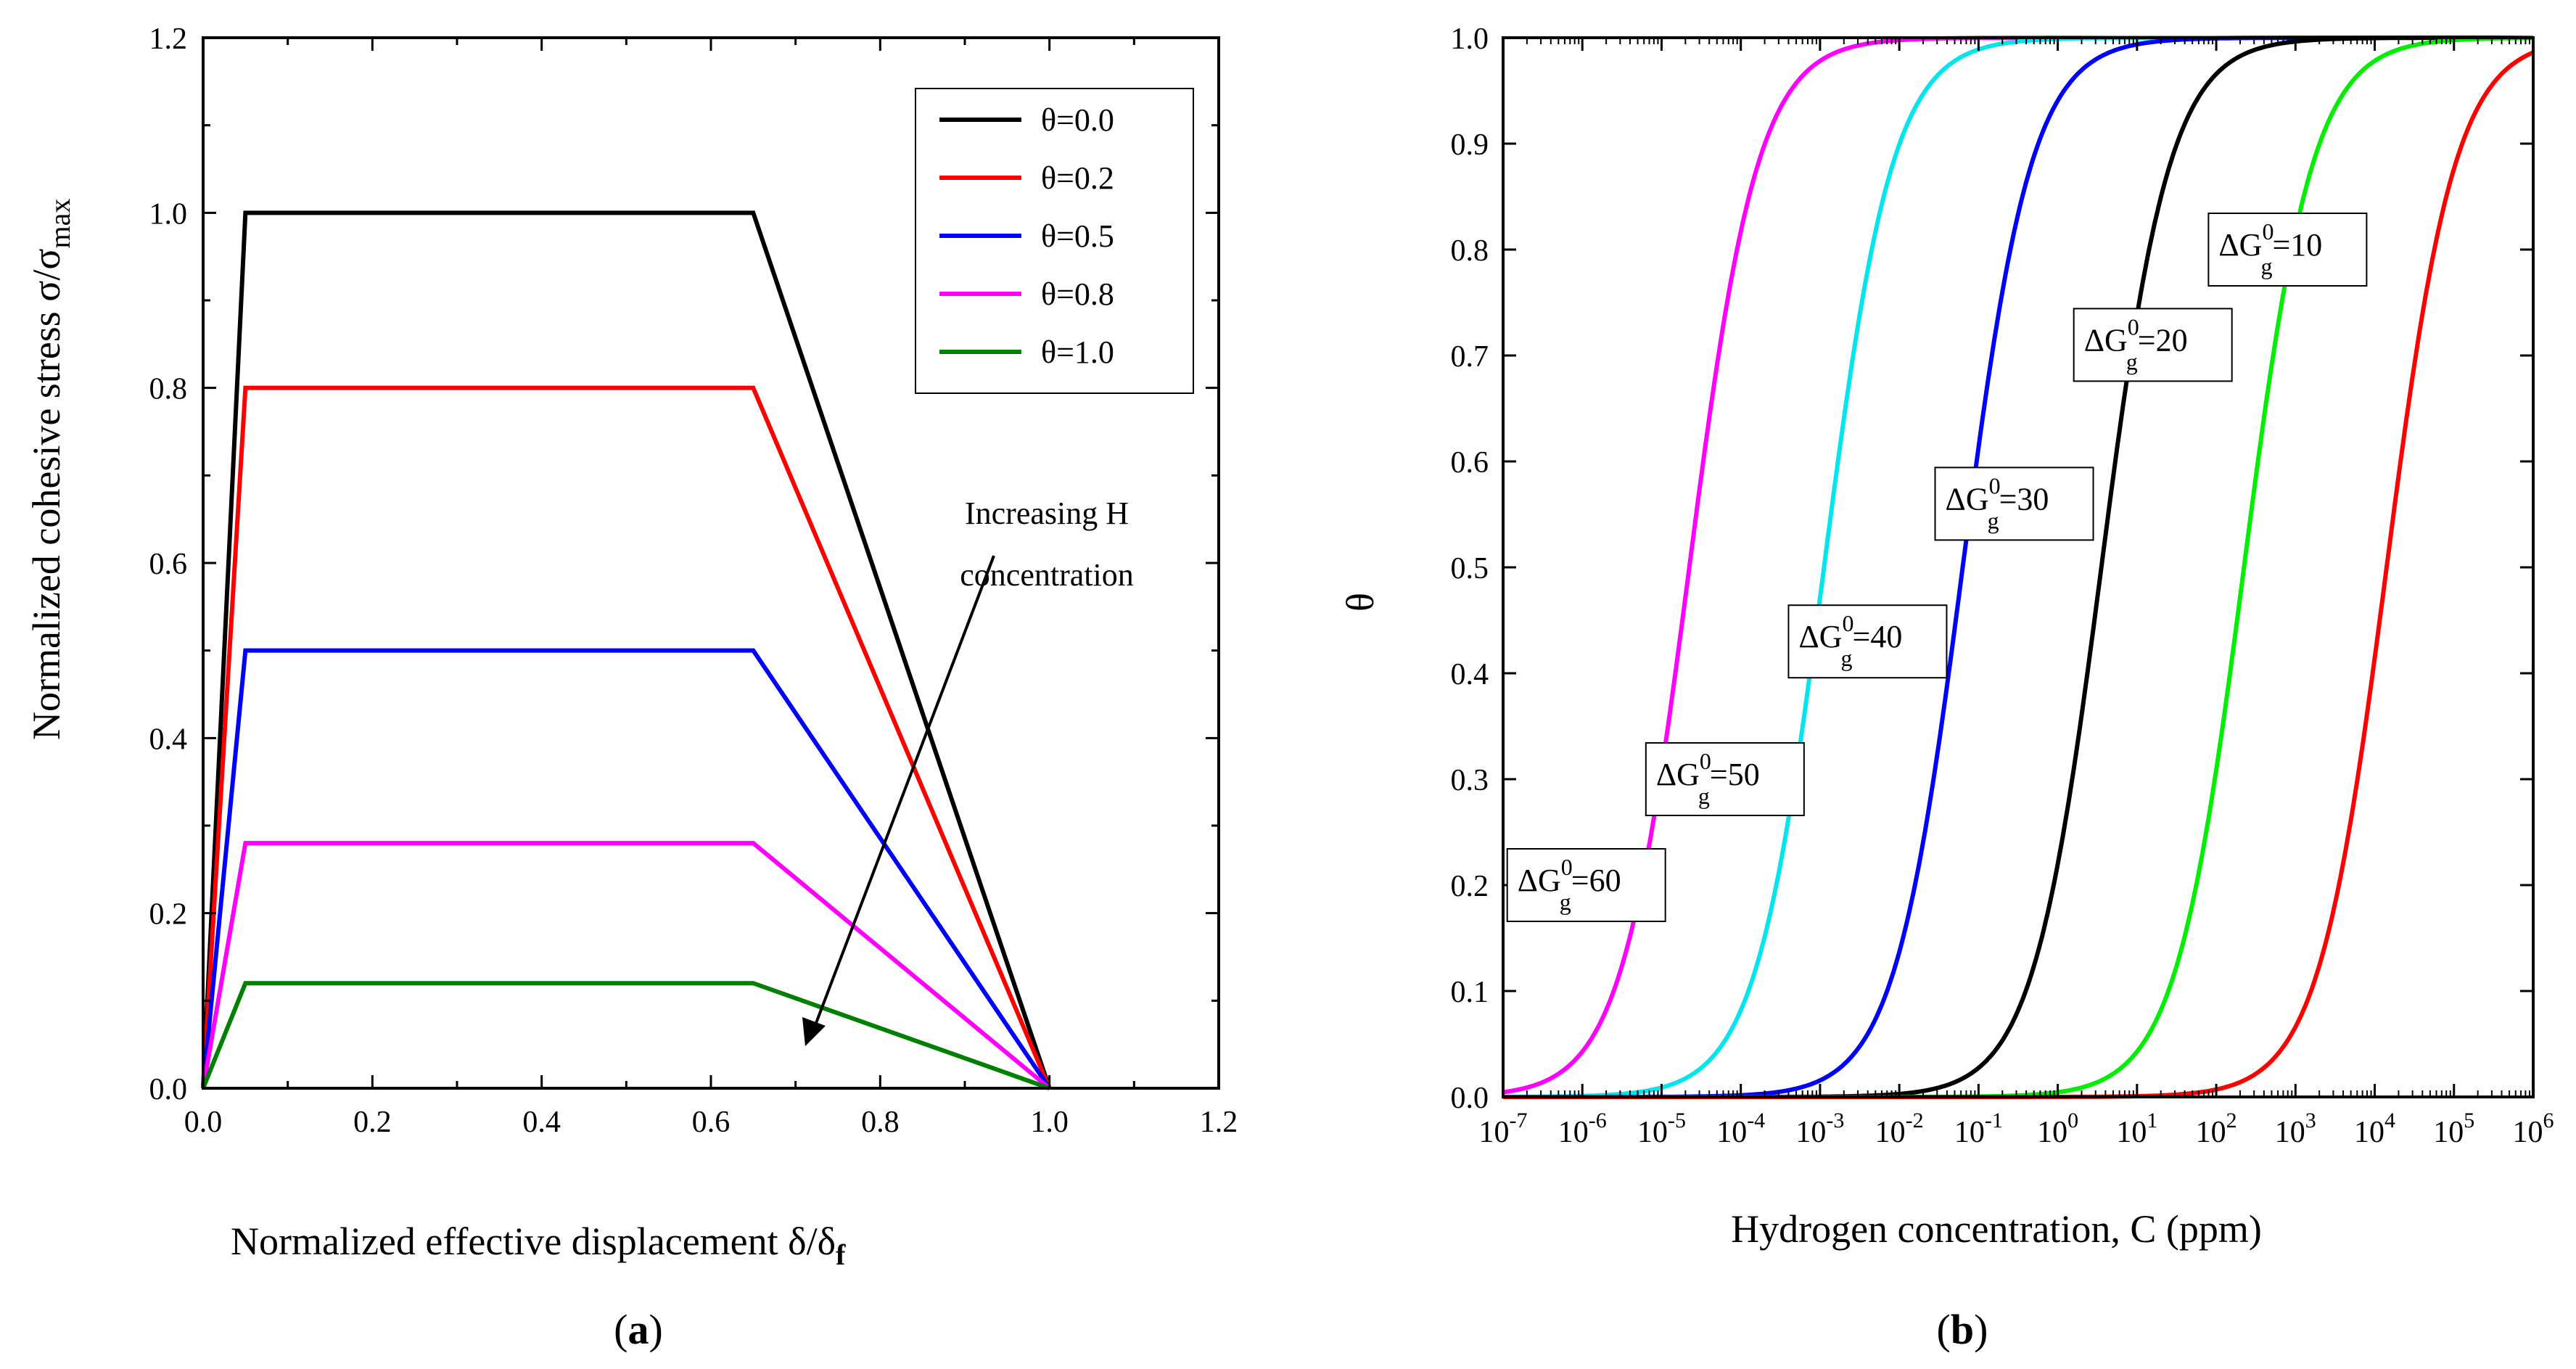 Image resolution: width=2576 pixels, height=1369 pixels. What do you see at coordinates (1997, 502) in the screenshot?
I see `curve-label: ΔG0 g=30` at bounding box center [1997, 502].